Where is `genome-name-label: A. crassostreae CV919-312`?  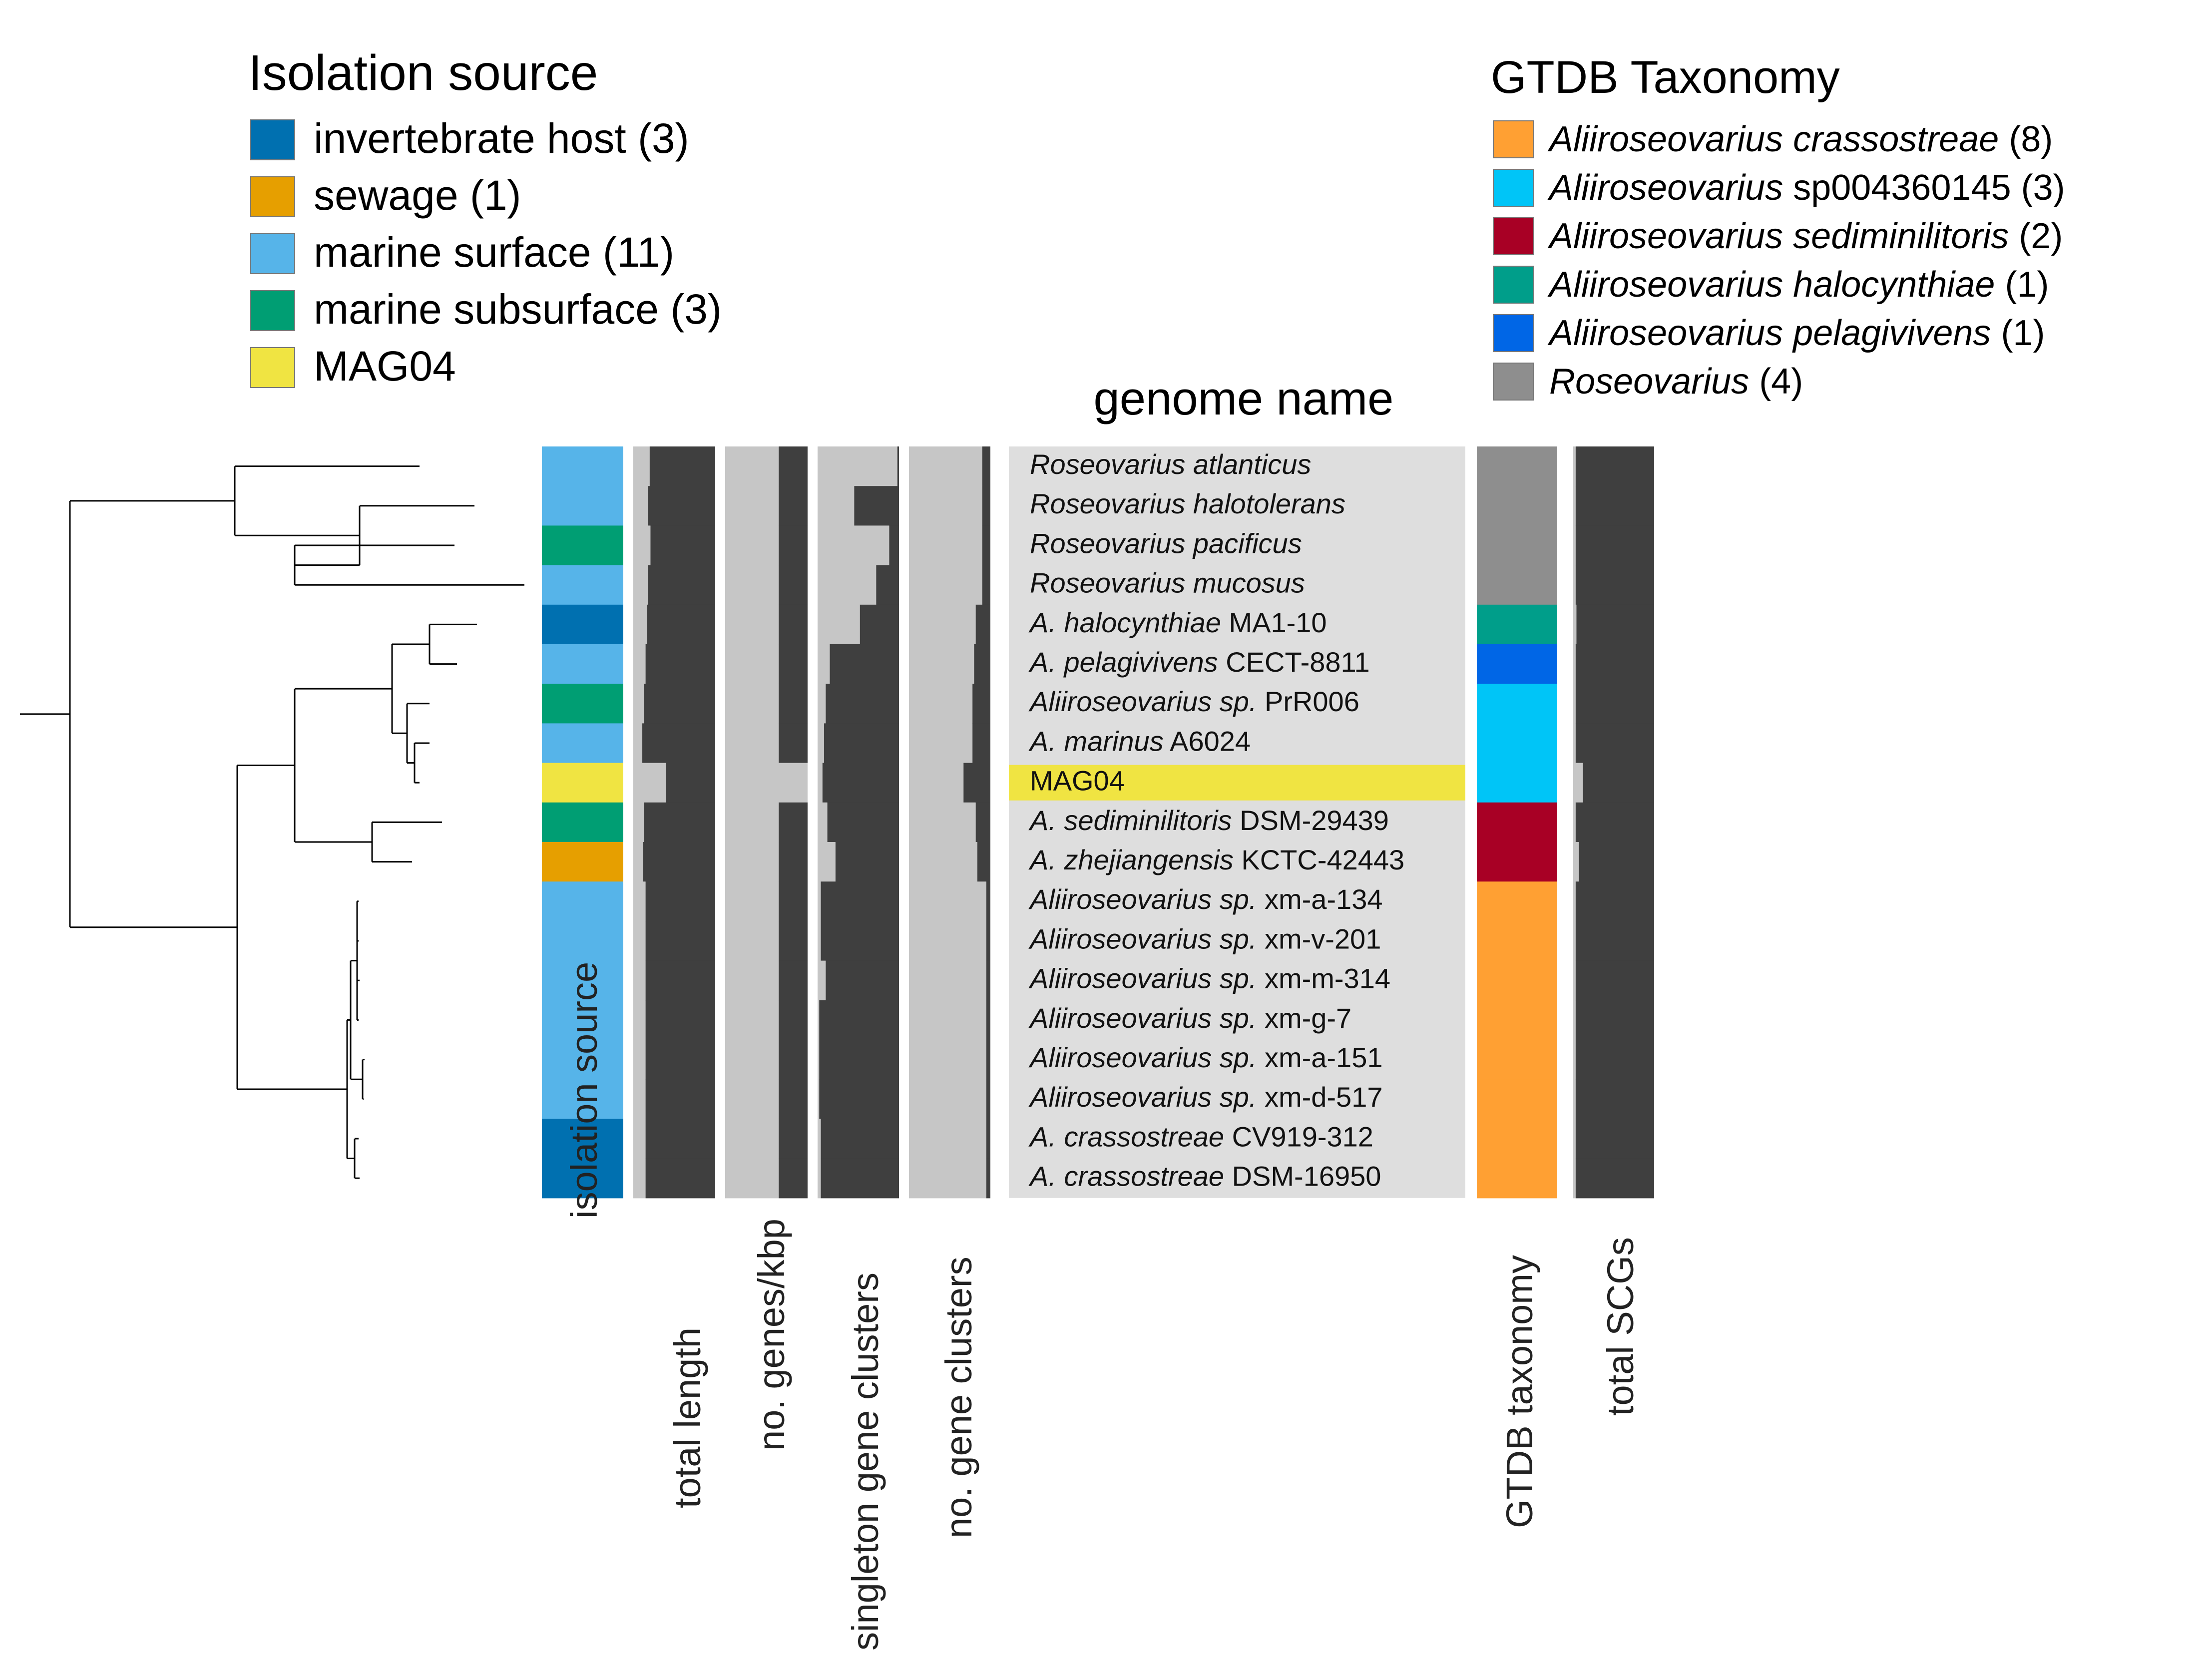
genome-name-label: A. crassostreae CV919-312 is located at coordinates (1200, 1136).